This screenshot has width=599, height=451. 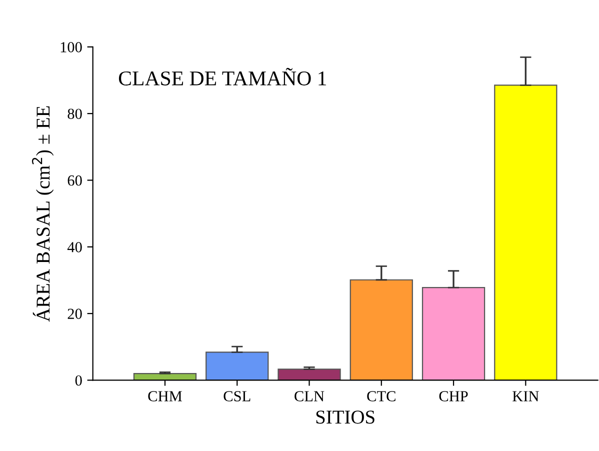 I want to click on y-tick-label: 60, so click(x=75, y=180).